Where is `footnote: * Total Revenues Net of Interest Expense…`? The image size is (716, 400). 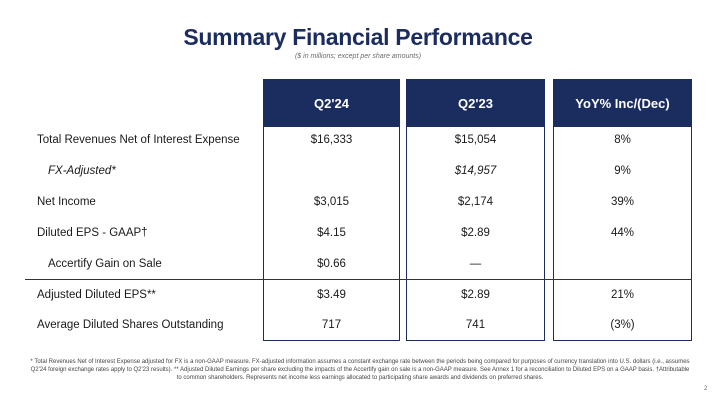
footnote: * Total Revenues Net of Interest Expense… is located at coordinates (360, 370).